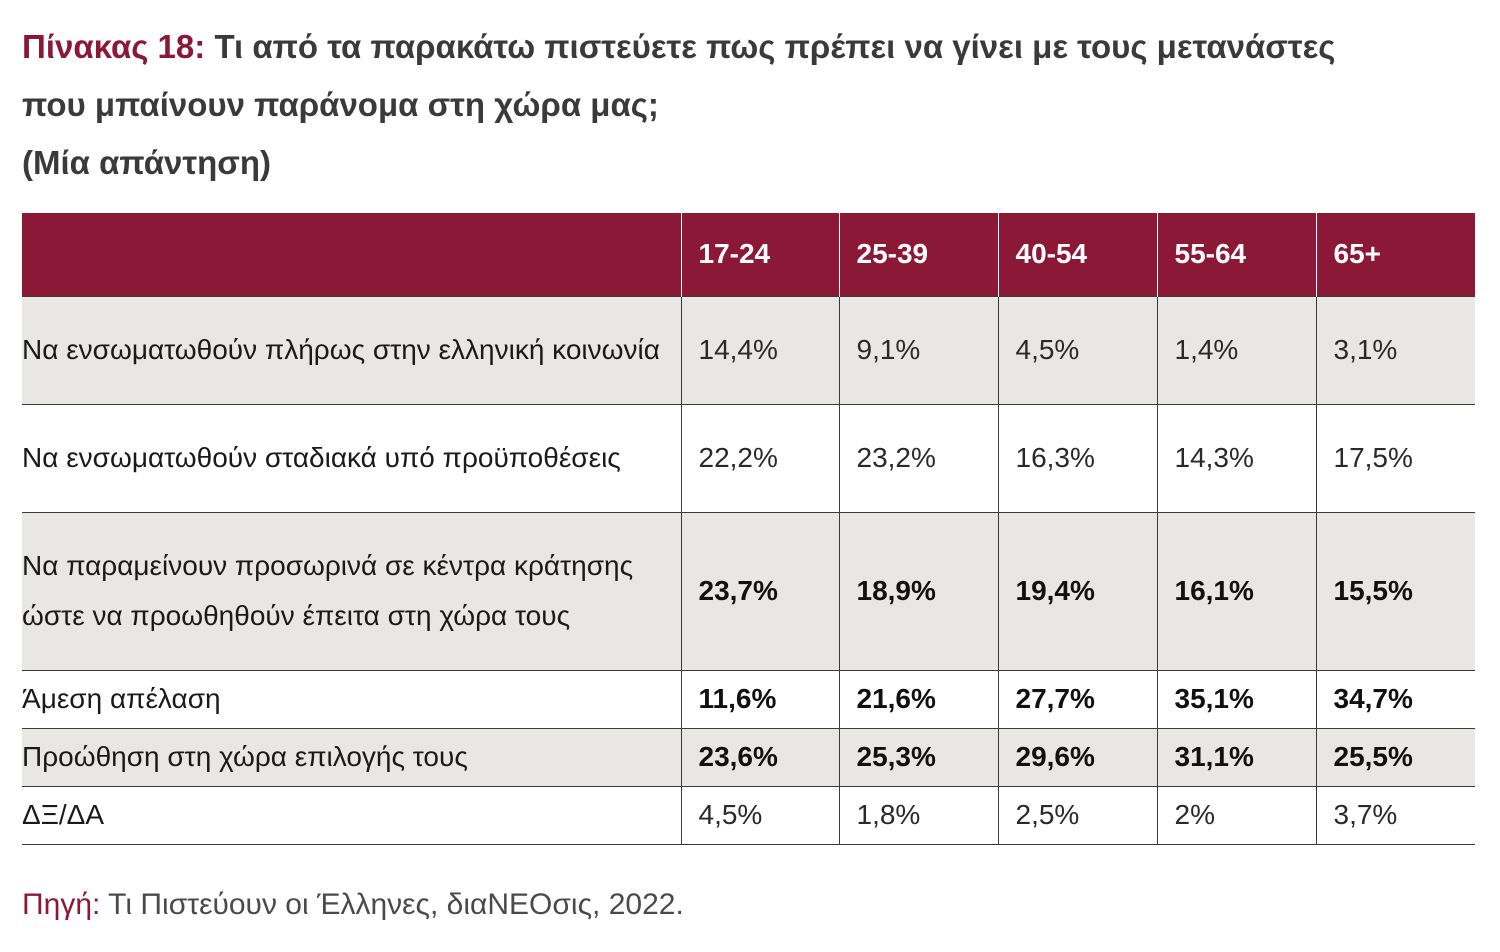  Describe the element at coordinates (1236, 349) in the screenshot. I see `table-cell: 1,4%` at that location.